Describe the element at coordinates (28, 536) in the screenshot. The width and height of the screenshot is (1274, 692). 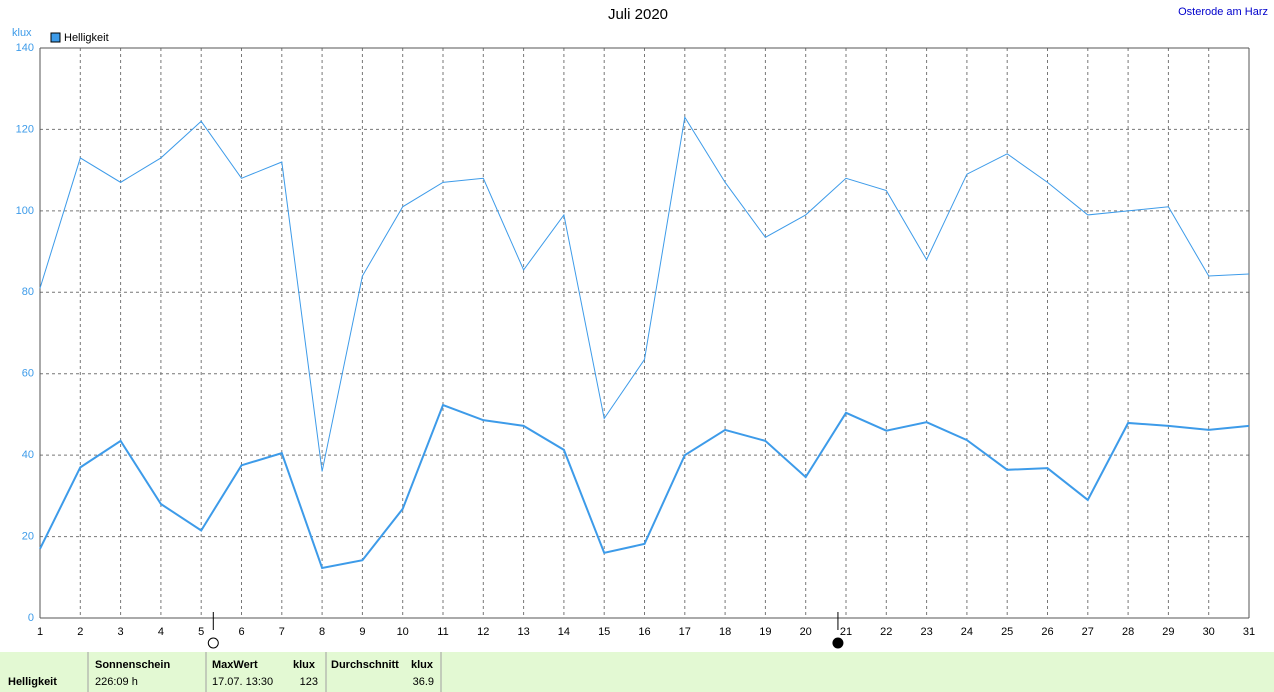
I see `y-tick-label: 20` at that location.